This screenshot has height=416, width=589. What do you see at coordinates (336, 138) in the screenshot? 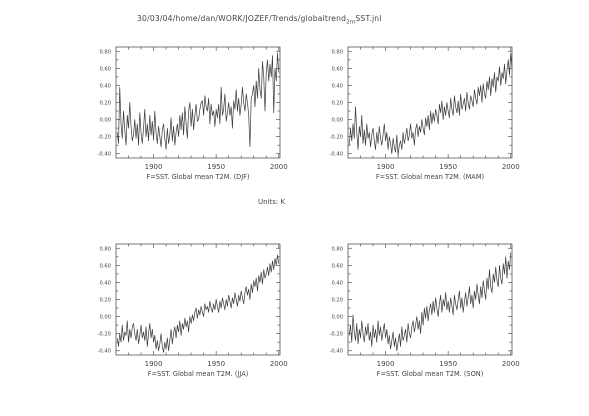
I see `y-tick-label-mam-1: -0.20` at bounding box center [336, 138].